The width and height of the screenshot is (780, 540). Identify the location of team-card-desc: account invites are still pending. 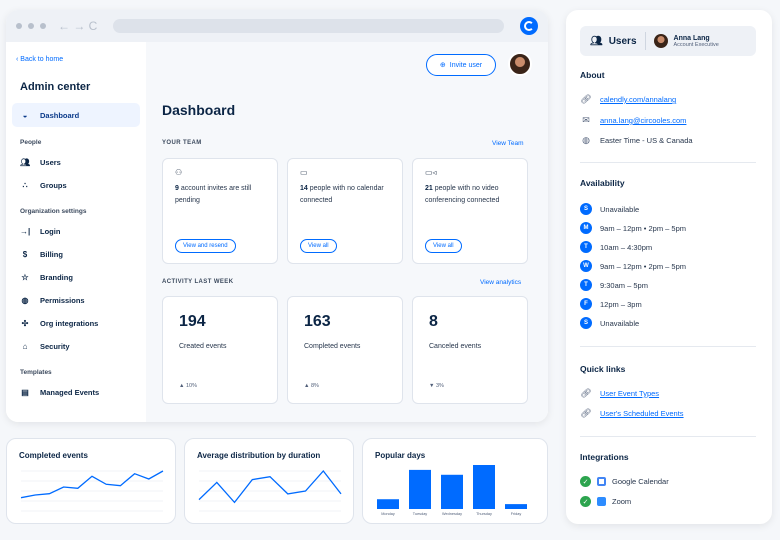
(213, 194).